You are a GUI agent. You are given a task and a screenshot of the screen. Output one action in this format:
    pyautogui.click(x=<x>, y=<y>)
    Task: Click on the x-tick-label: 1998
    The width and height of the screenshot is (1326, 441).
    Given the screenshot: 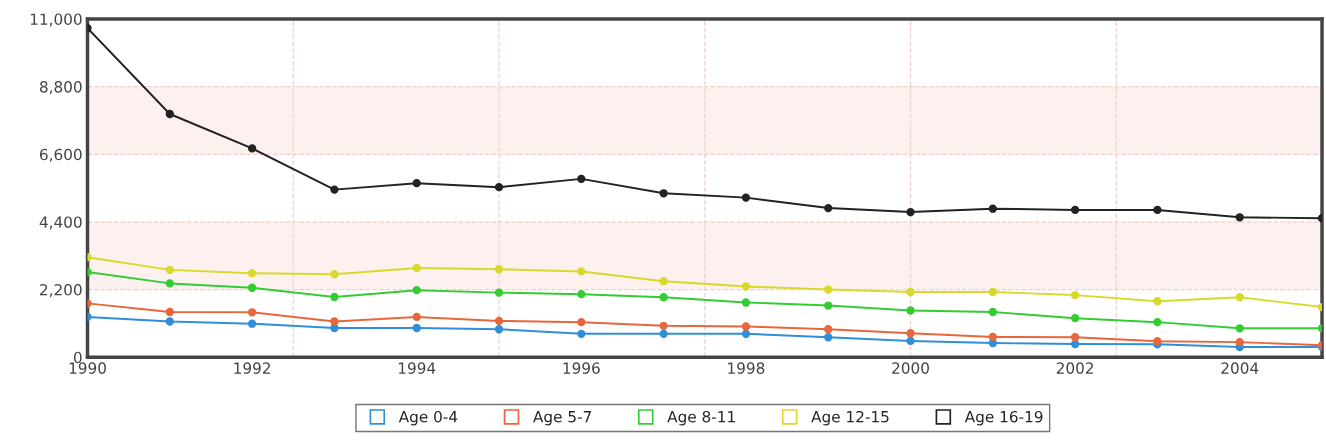 What is the action you would take?
    pyautogui.click(x=746, y=368)
    